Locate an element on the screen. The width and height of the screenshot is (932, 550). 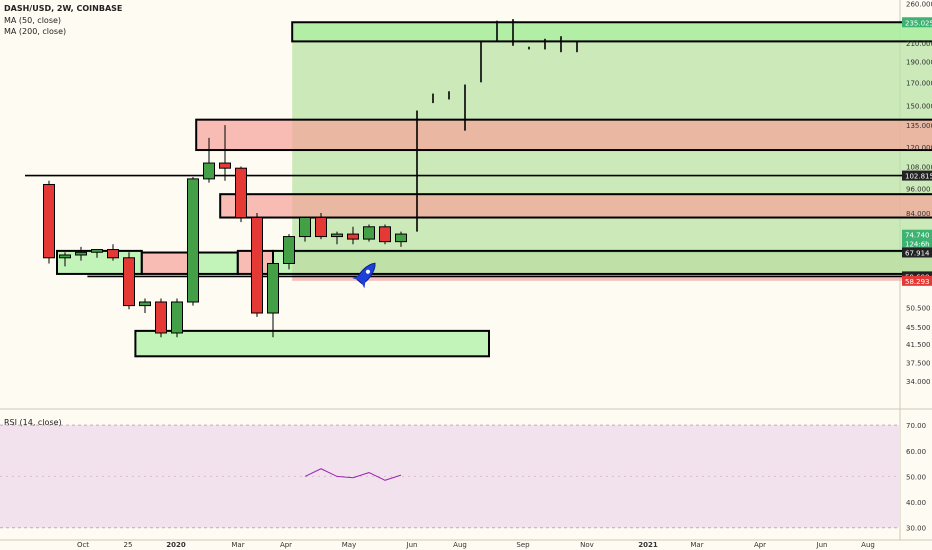
rsi-legend: RSI (14, close) is located at coordinates (33, 422).